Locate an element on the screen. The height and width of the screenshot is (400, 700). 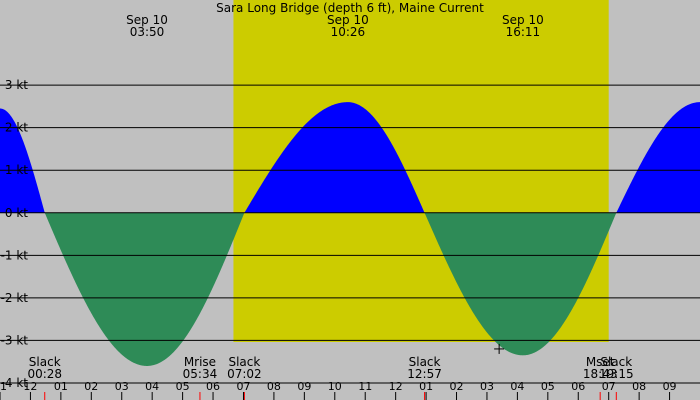
cursor-marker is located at coordinates (499, 348).